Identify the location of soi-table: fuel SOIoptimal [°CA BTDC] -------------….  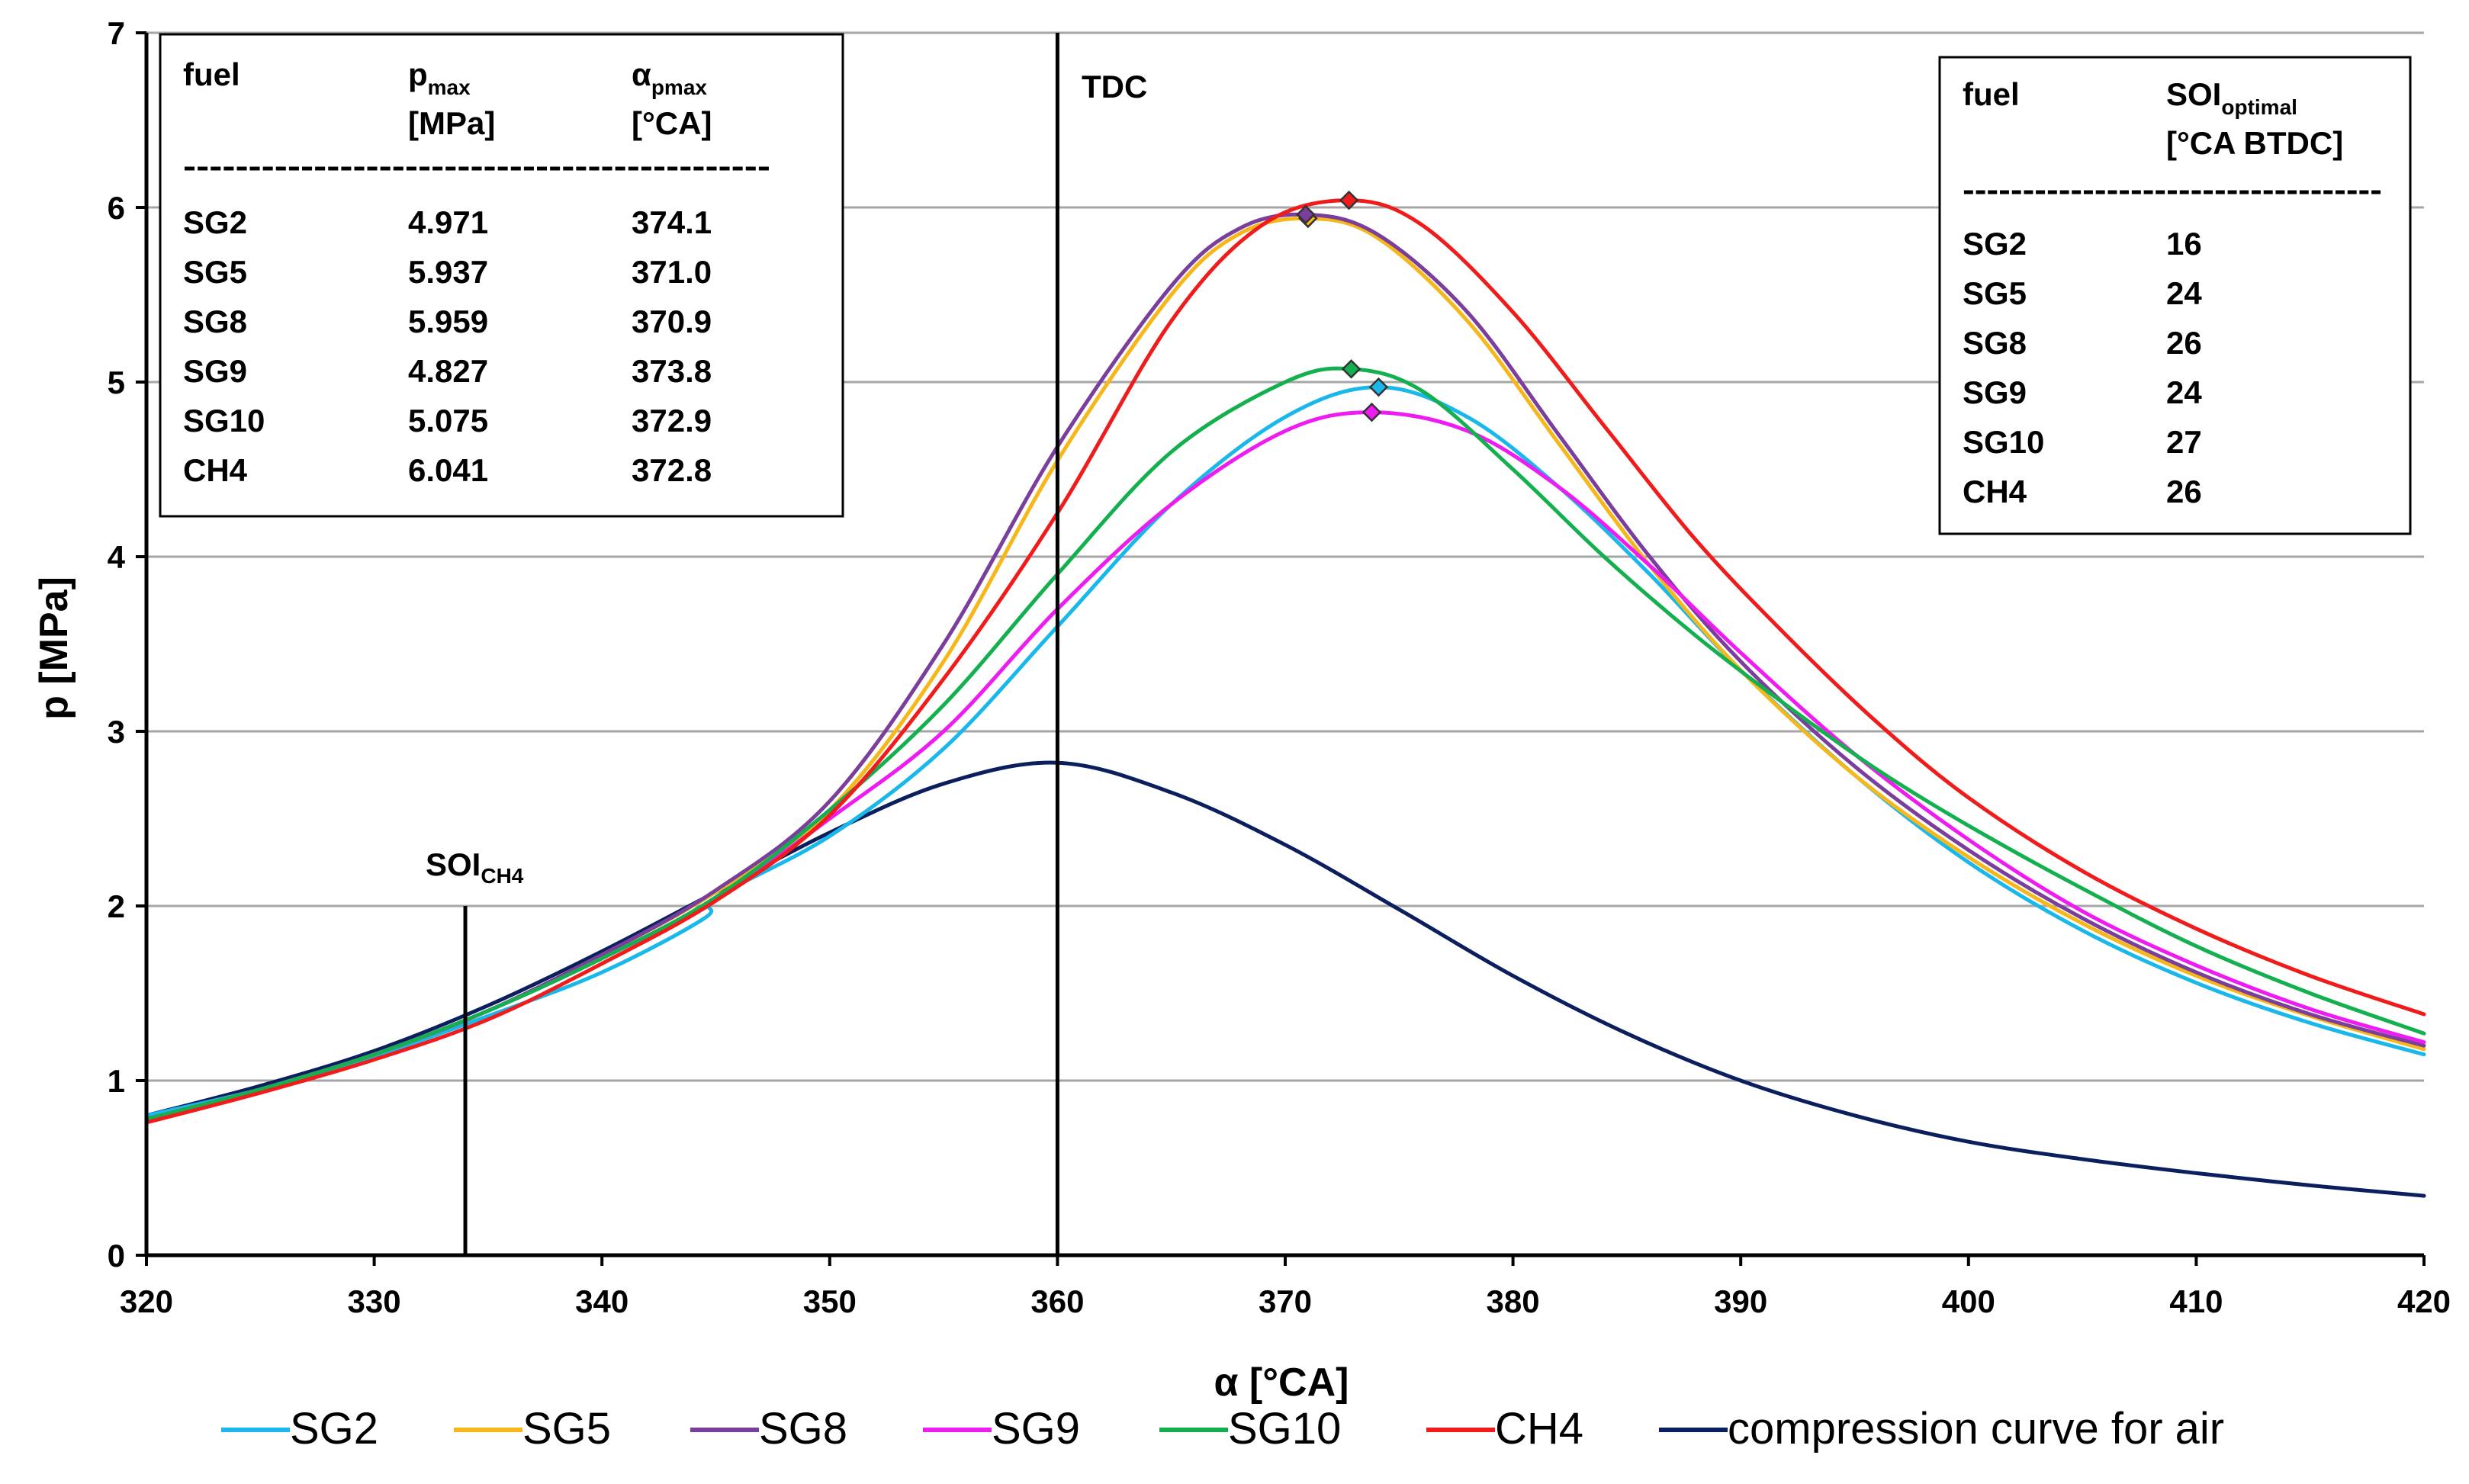
(2175, 296).